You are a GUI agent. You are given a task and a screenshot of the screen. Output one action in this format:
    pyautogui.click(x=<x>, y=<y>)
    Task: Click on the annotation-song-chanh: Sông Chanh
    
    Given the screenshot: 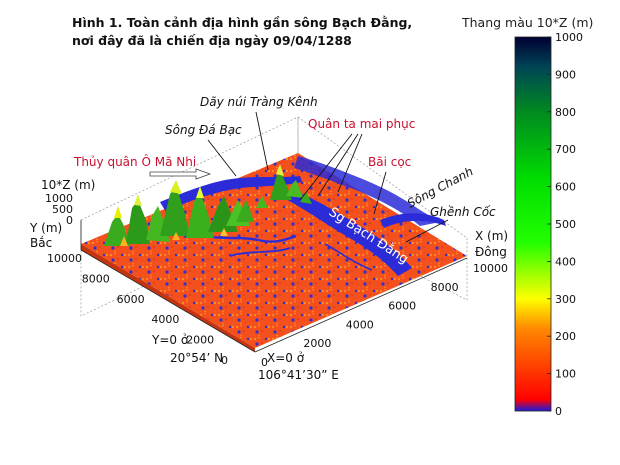 What is the action you would take?
    pyautogui.click(x=440, y=187)
    